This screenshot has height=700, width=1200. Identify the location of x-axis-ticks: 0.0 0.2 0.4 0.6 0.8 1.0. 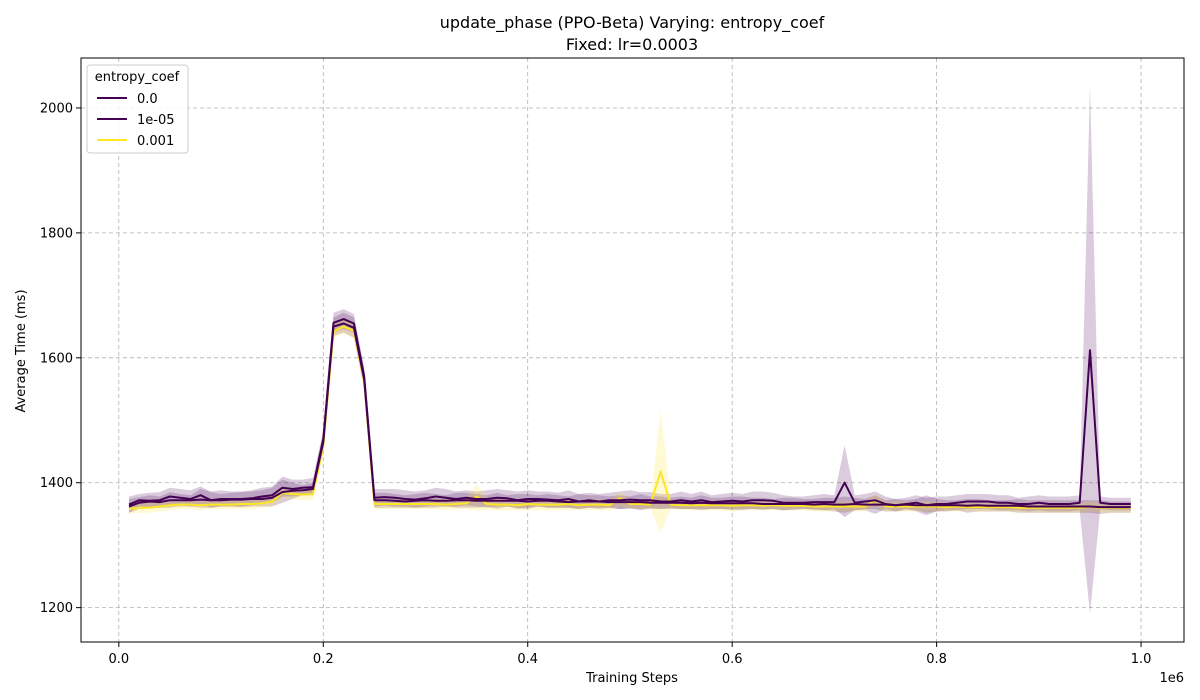
(629, 654).